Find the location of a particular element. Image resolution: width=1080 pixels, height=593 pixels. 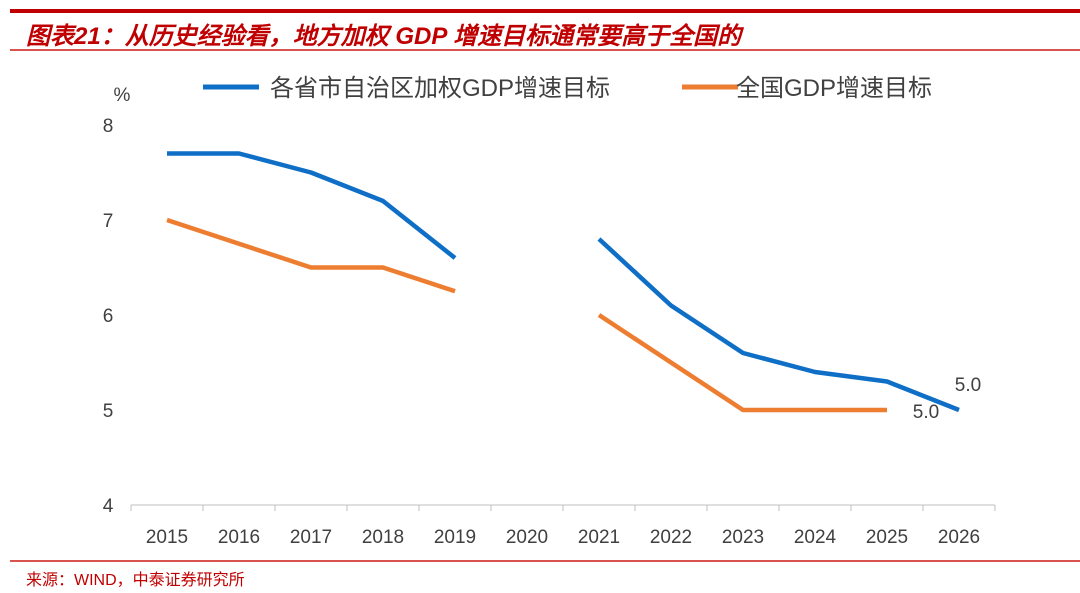

y-tick-label: 8 is located at coordinates (108, 126).